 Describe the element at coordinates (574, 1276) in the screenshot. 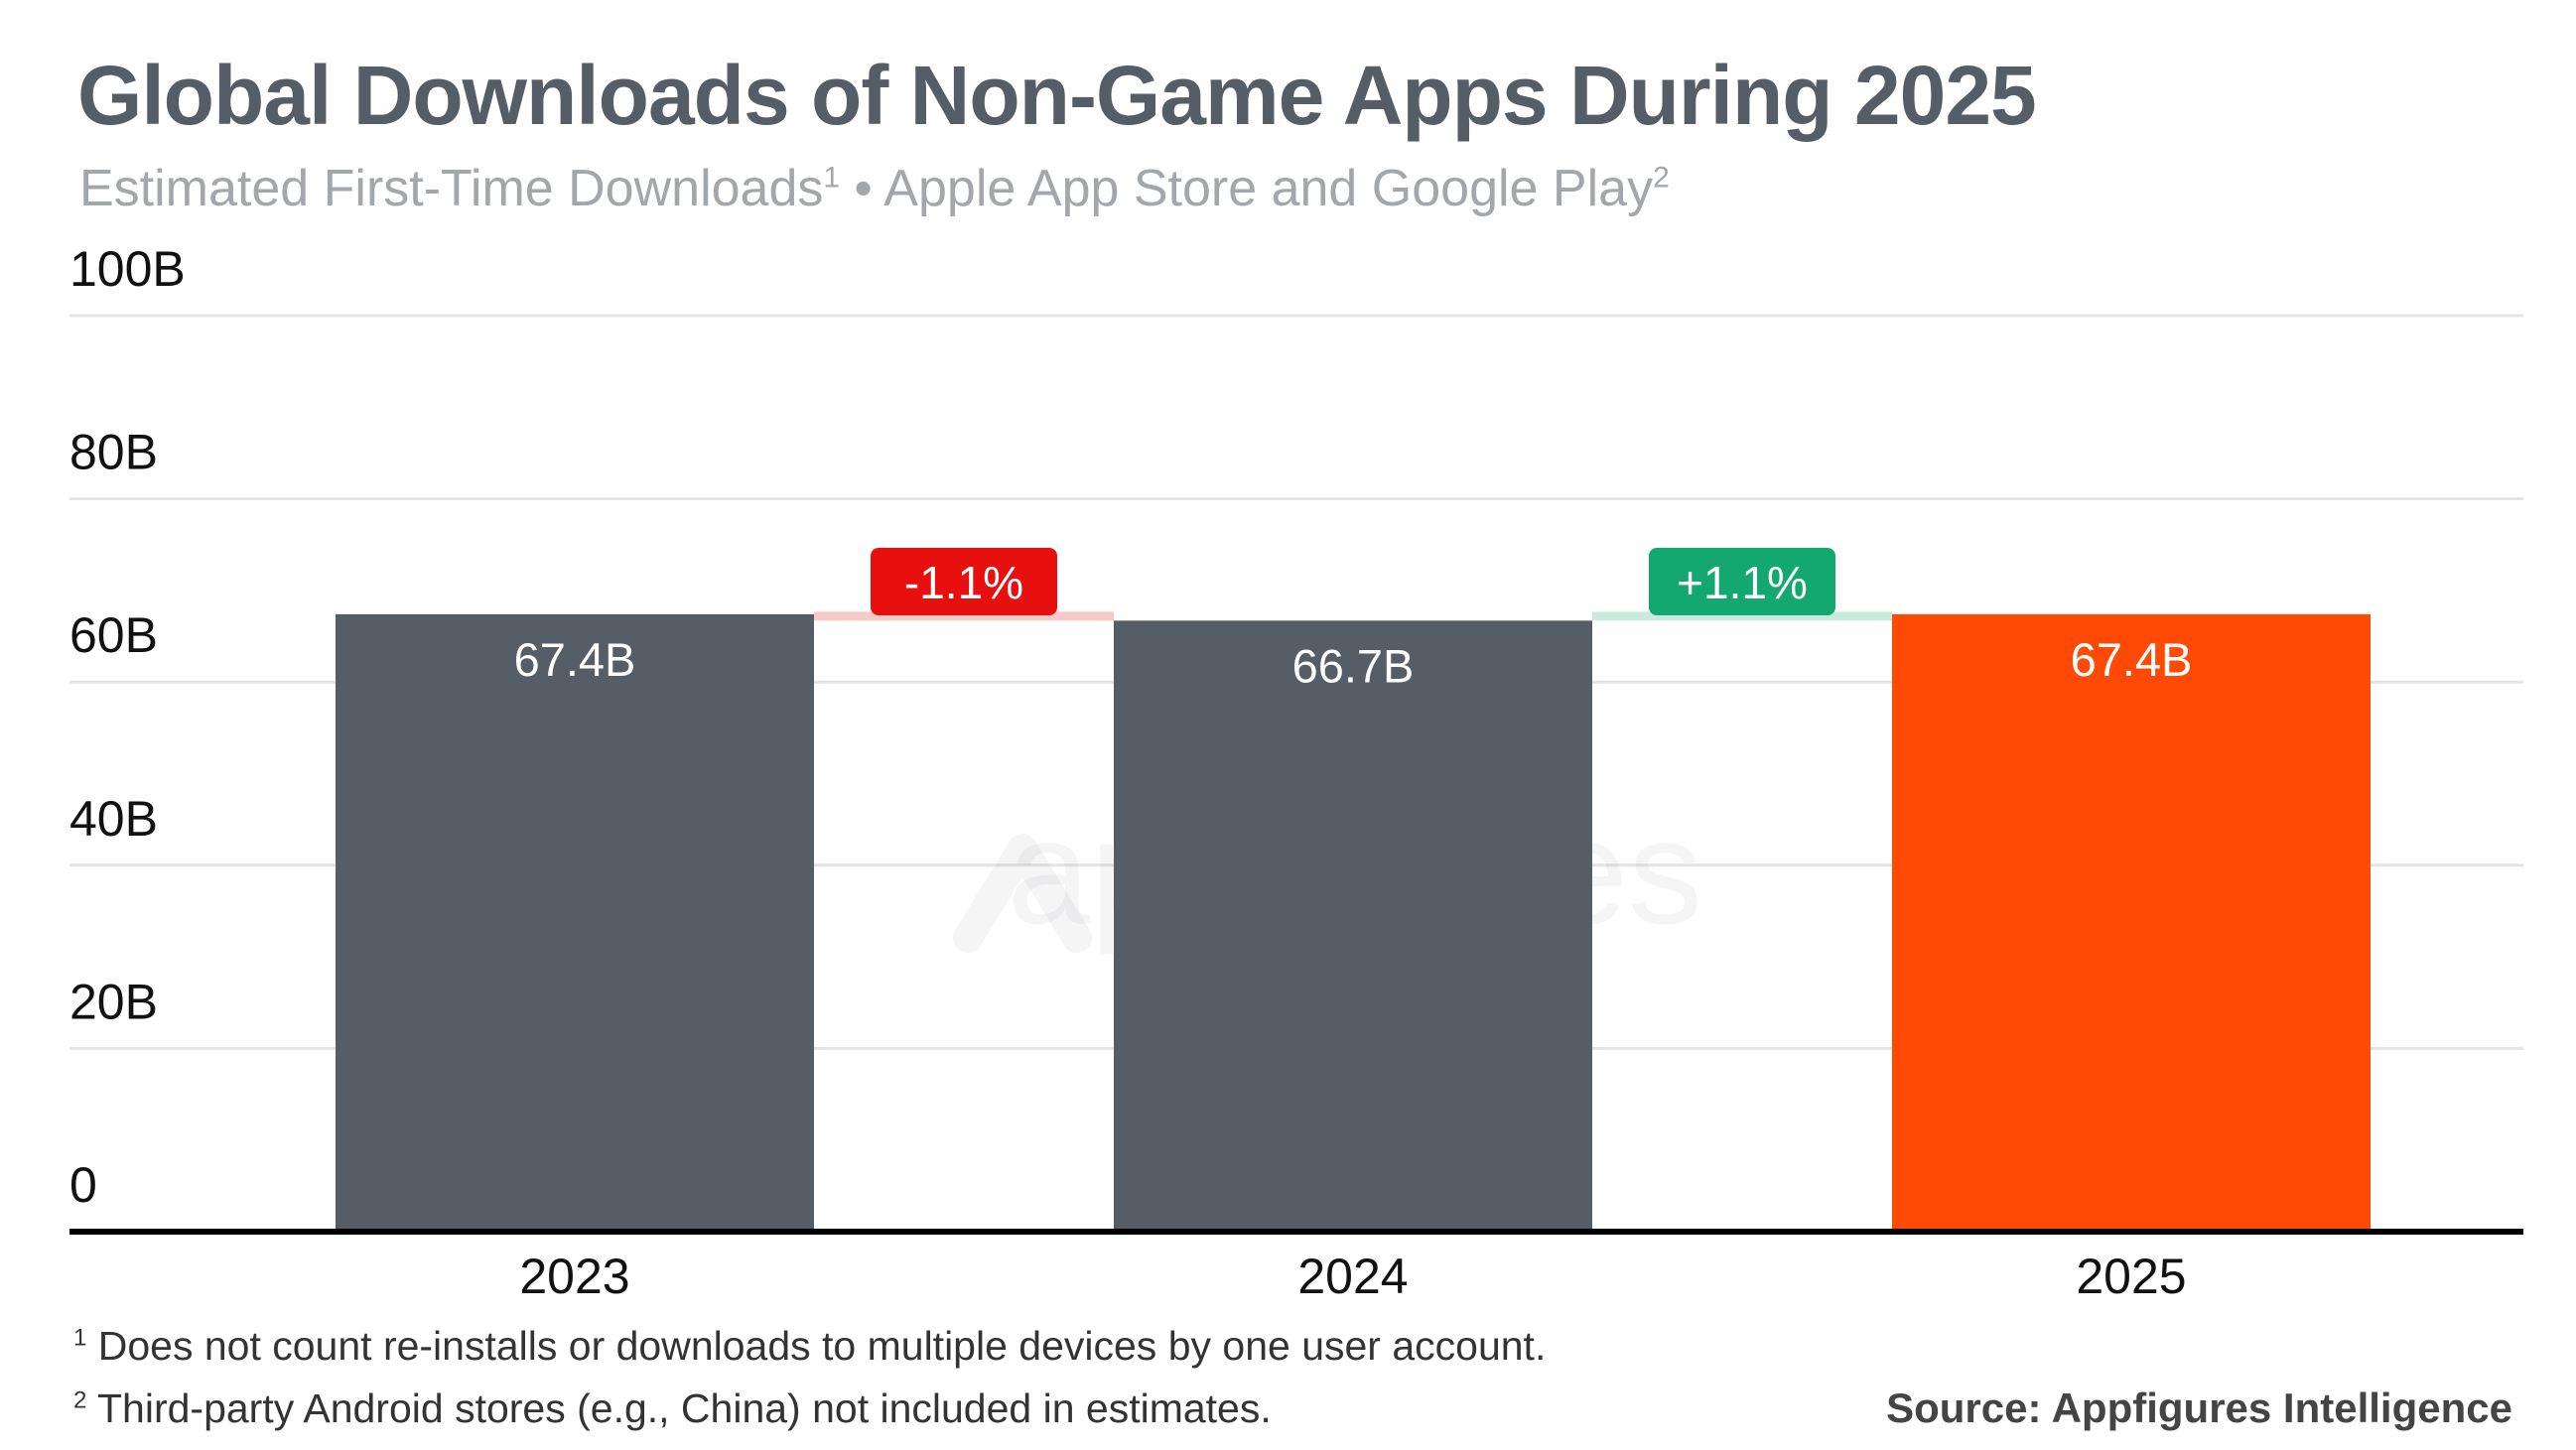

I see `x-tick-label: 2023` at that location.